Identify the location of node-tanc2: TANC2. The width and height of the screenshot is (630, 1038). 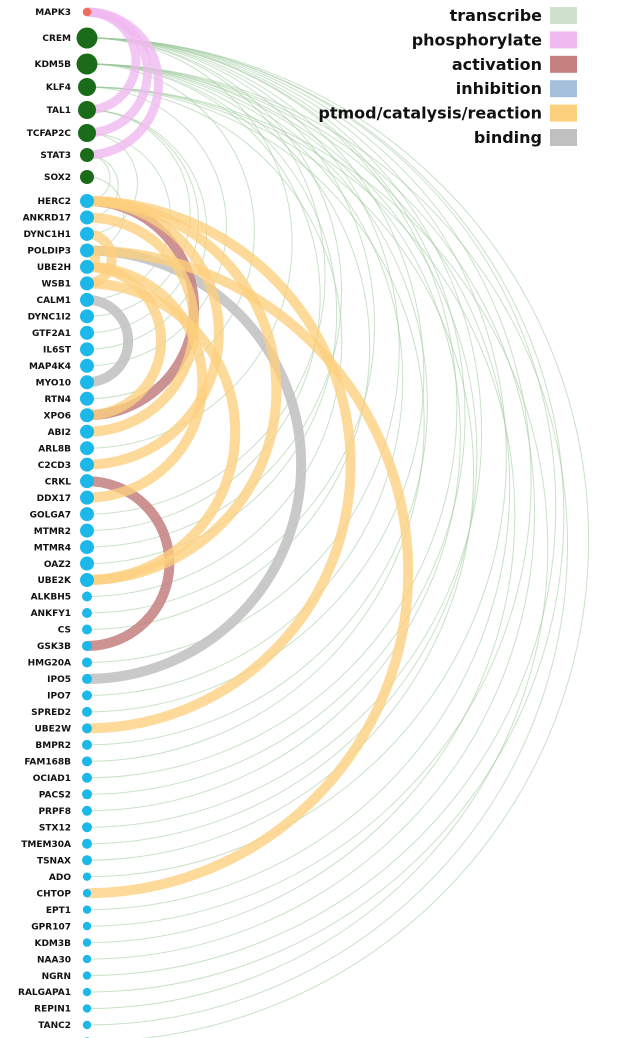
(65, 1025).